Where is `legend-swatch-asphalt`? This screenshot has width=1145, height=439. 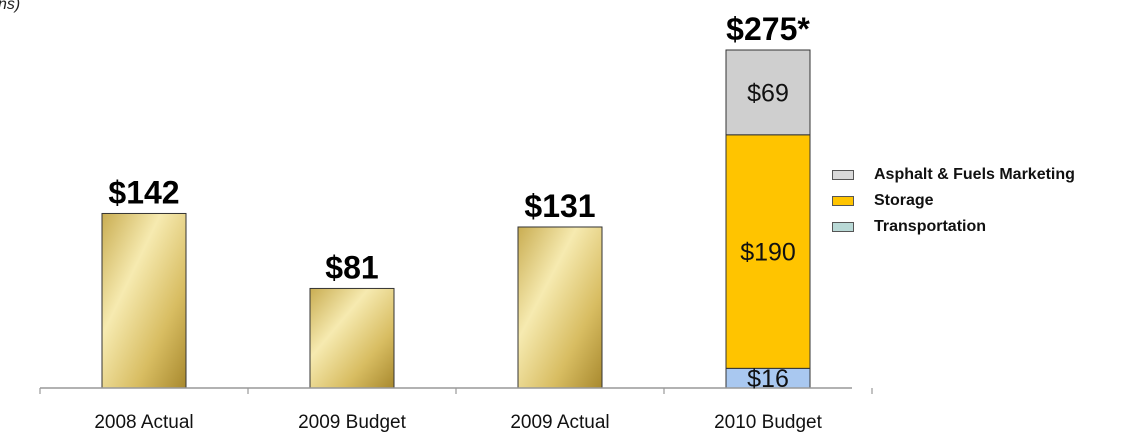 legend-swatch-asphalt is located at coordinates (843, 175).